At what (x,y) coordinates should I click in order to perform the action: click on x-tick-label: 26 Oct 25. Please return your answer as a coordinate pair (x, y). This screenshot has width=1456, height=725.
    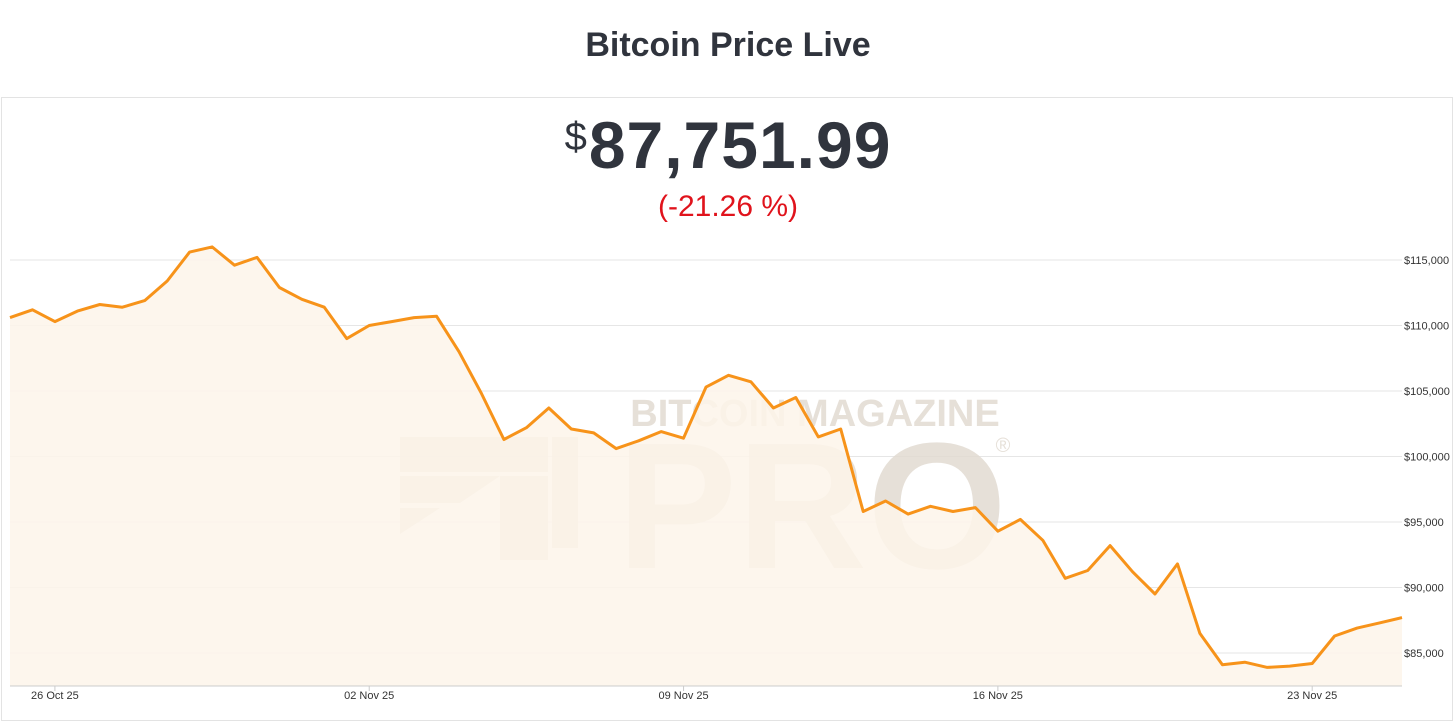
    Looking at the image, I should click on (55, 696).